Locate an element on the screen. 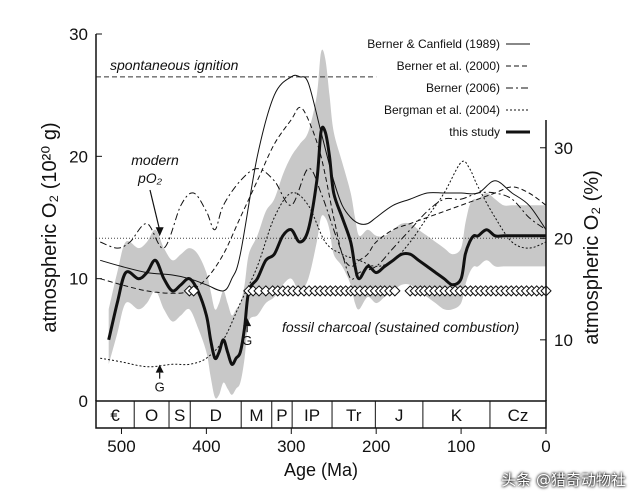  y-left-tick-label: 20 is located at coordinates (78, 156).